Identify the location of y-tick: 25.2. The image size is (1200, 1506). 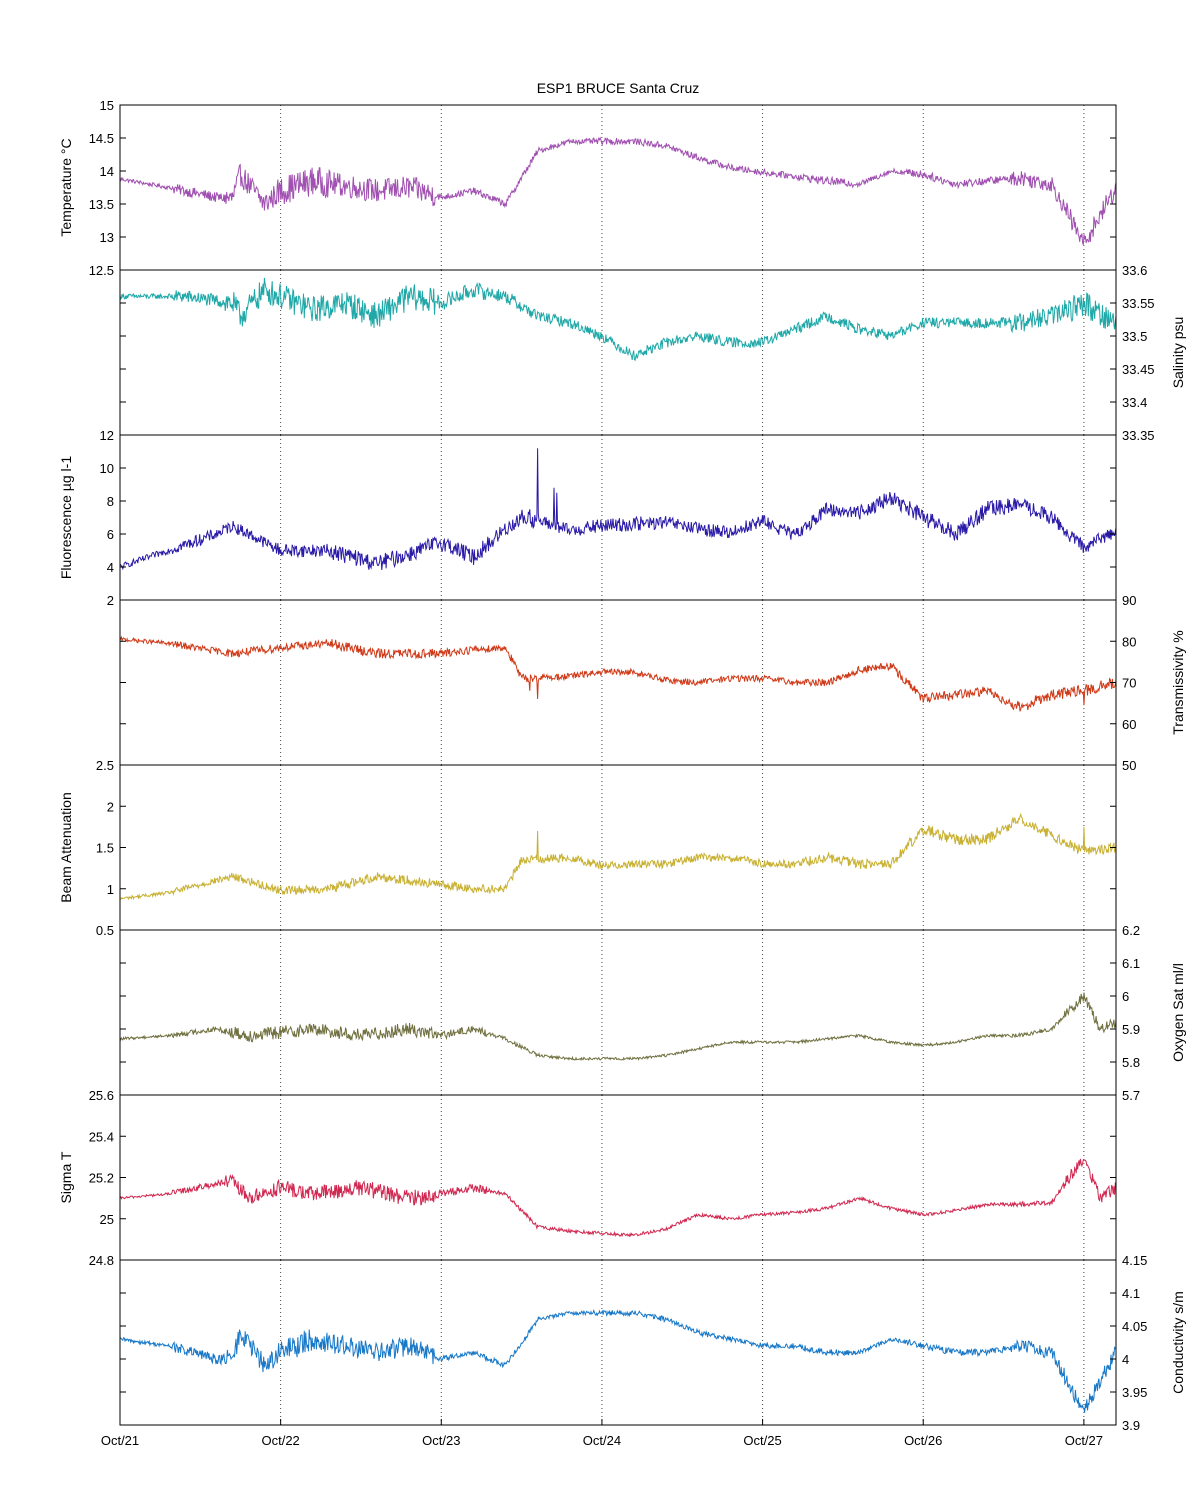
(602, 1178).